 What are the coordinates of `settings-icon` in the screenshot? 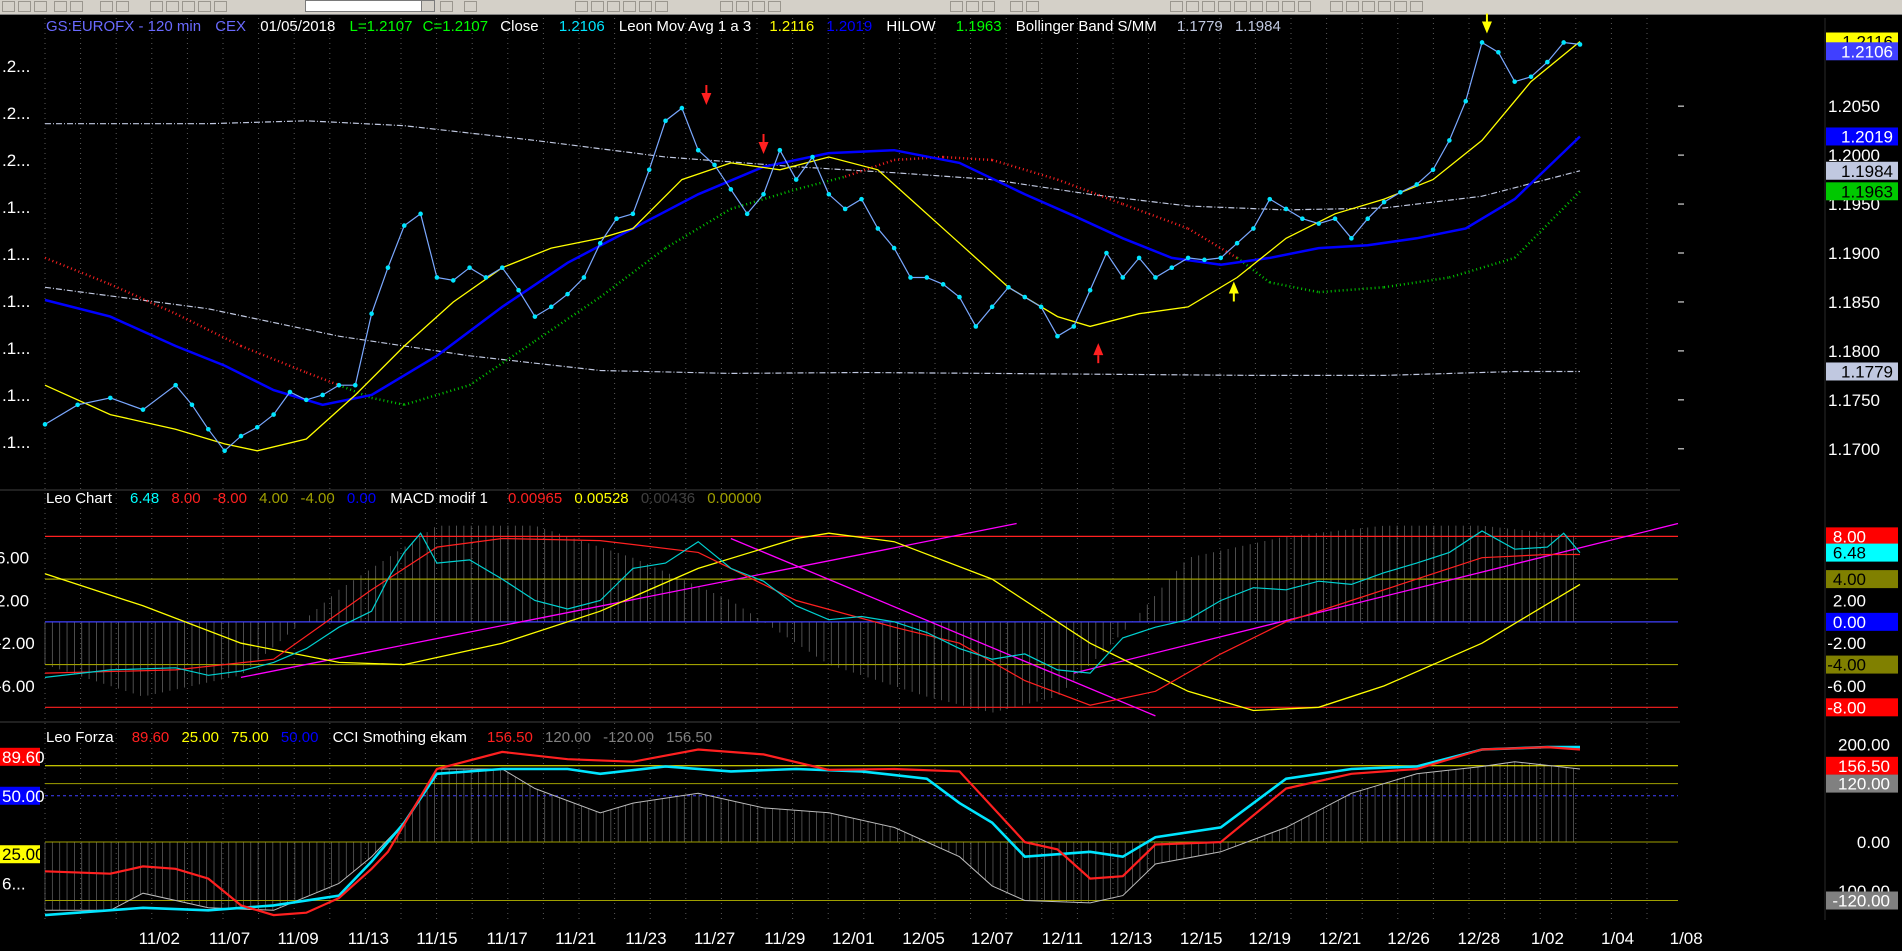 It's located at (204, 6).